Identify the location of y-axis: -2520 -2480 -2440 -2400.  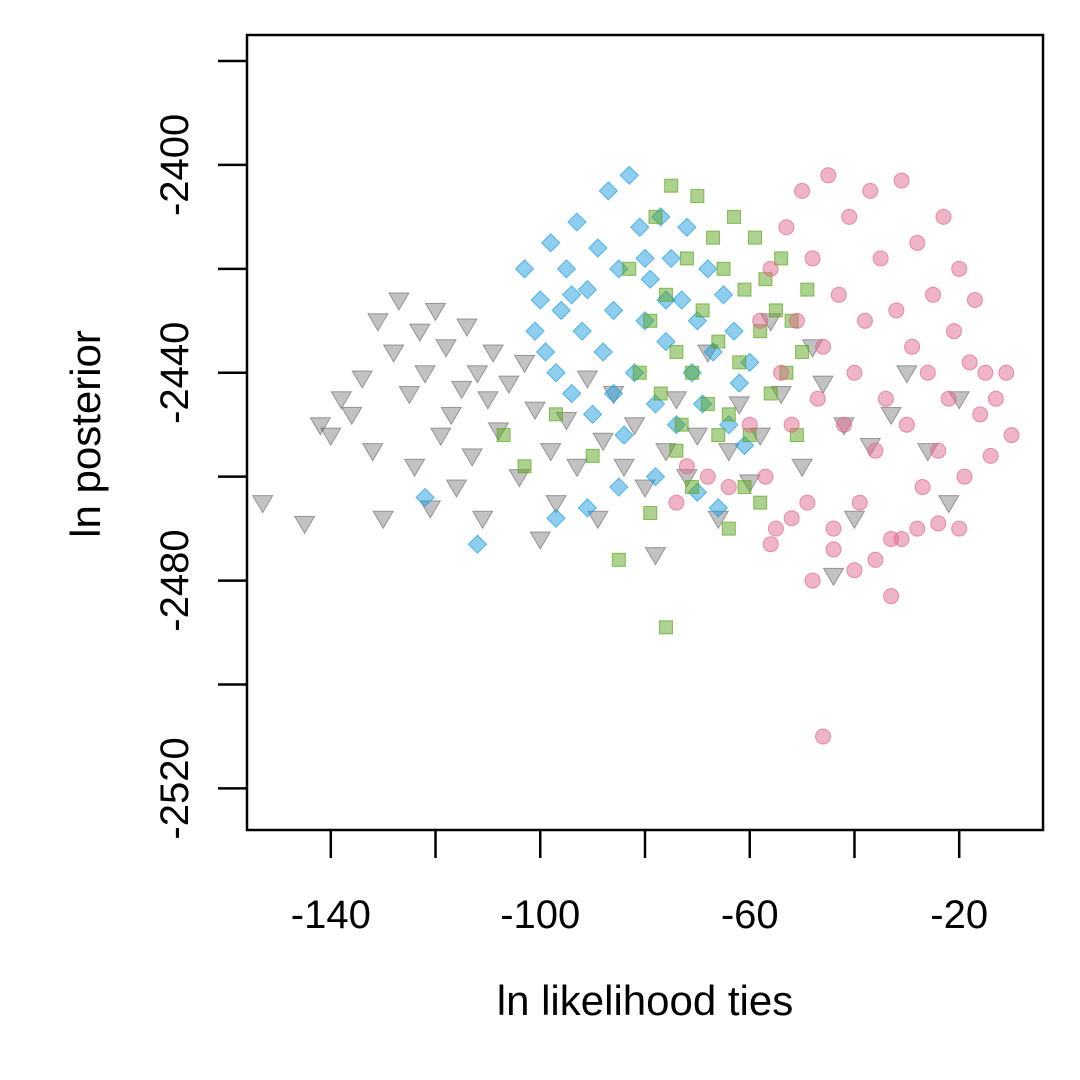
(200, 449).